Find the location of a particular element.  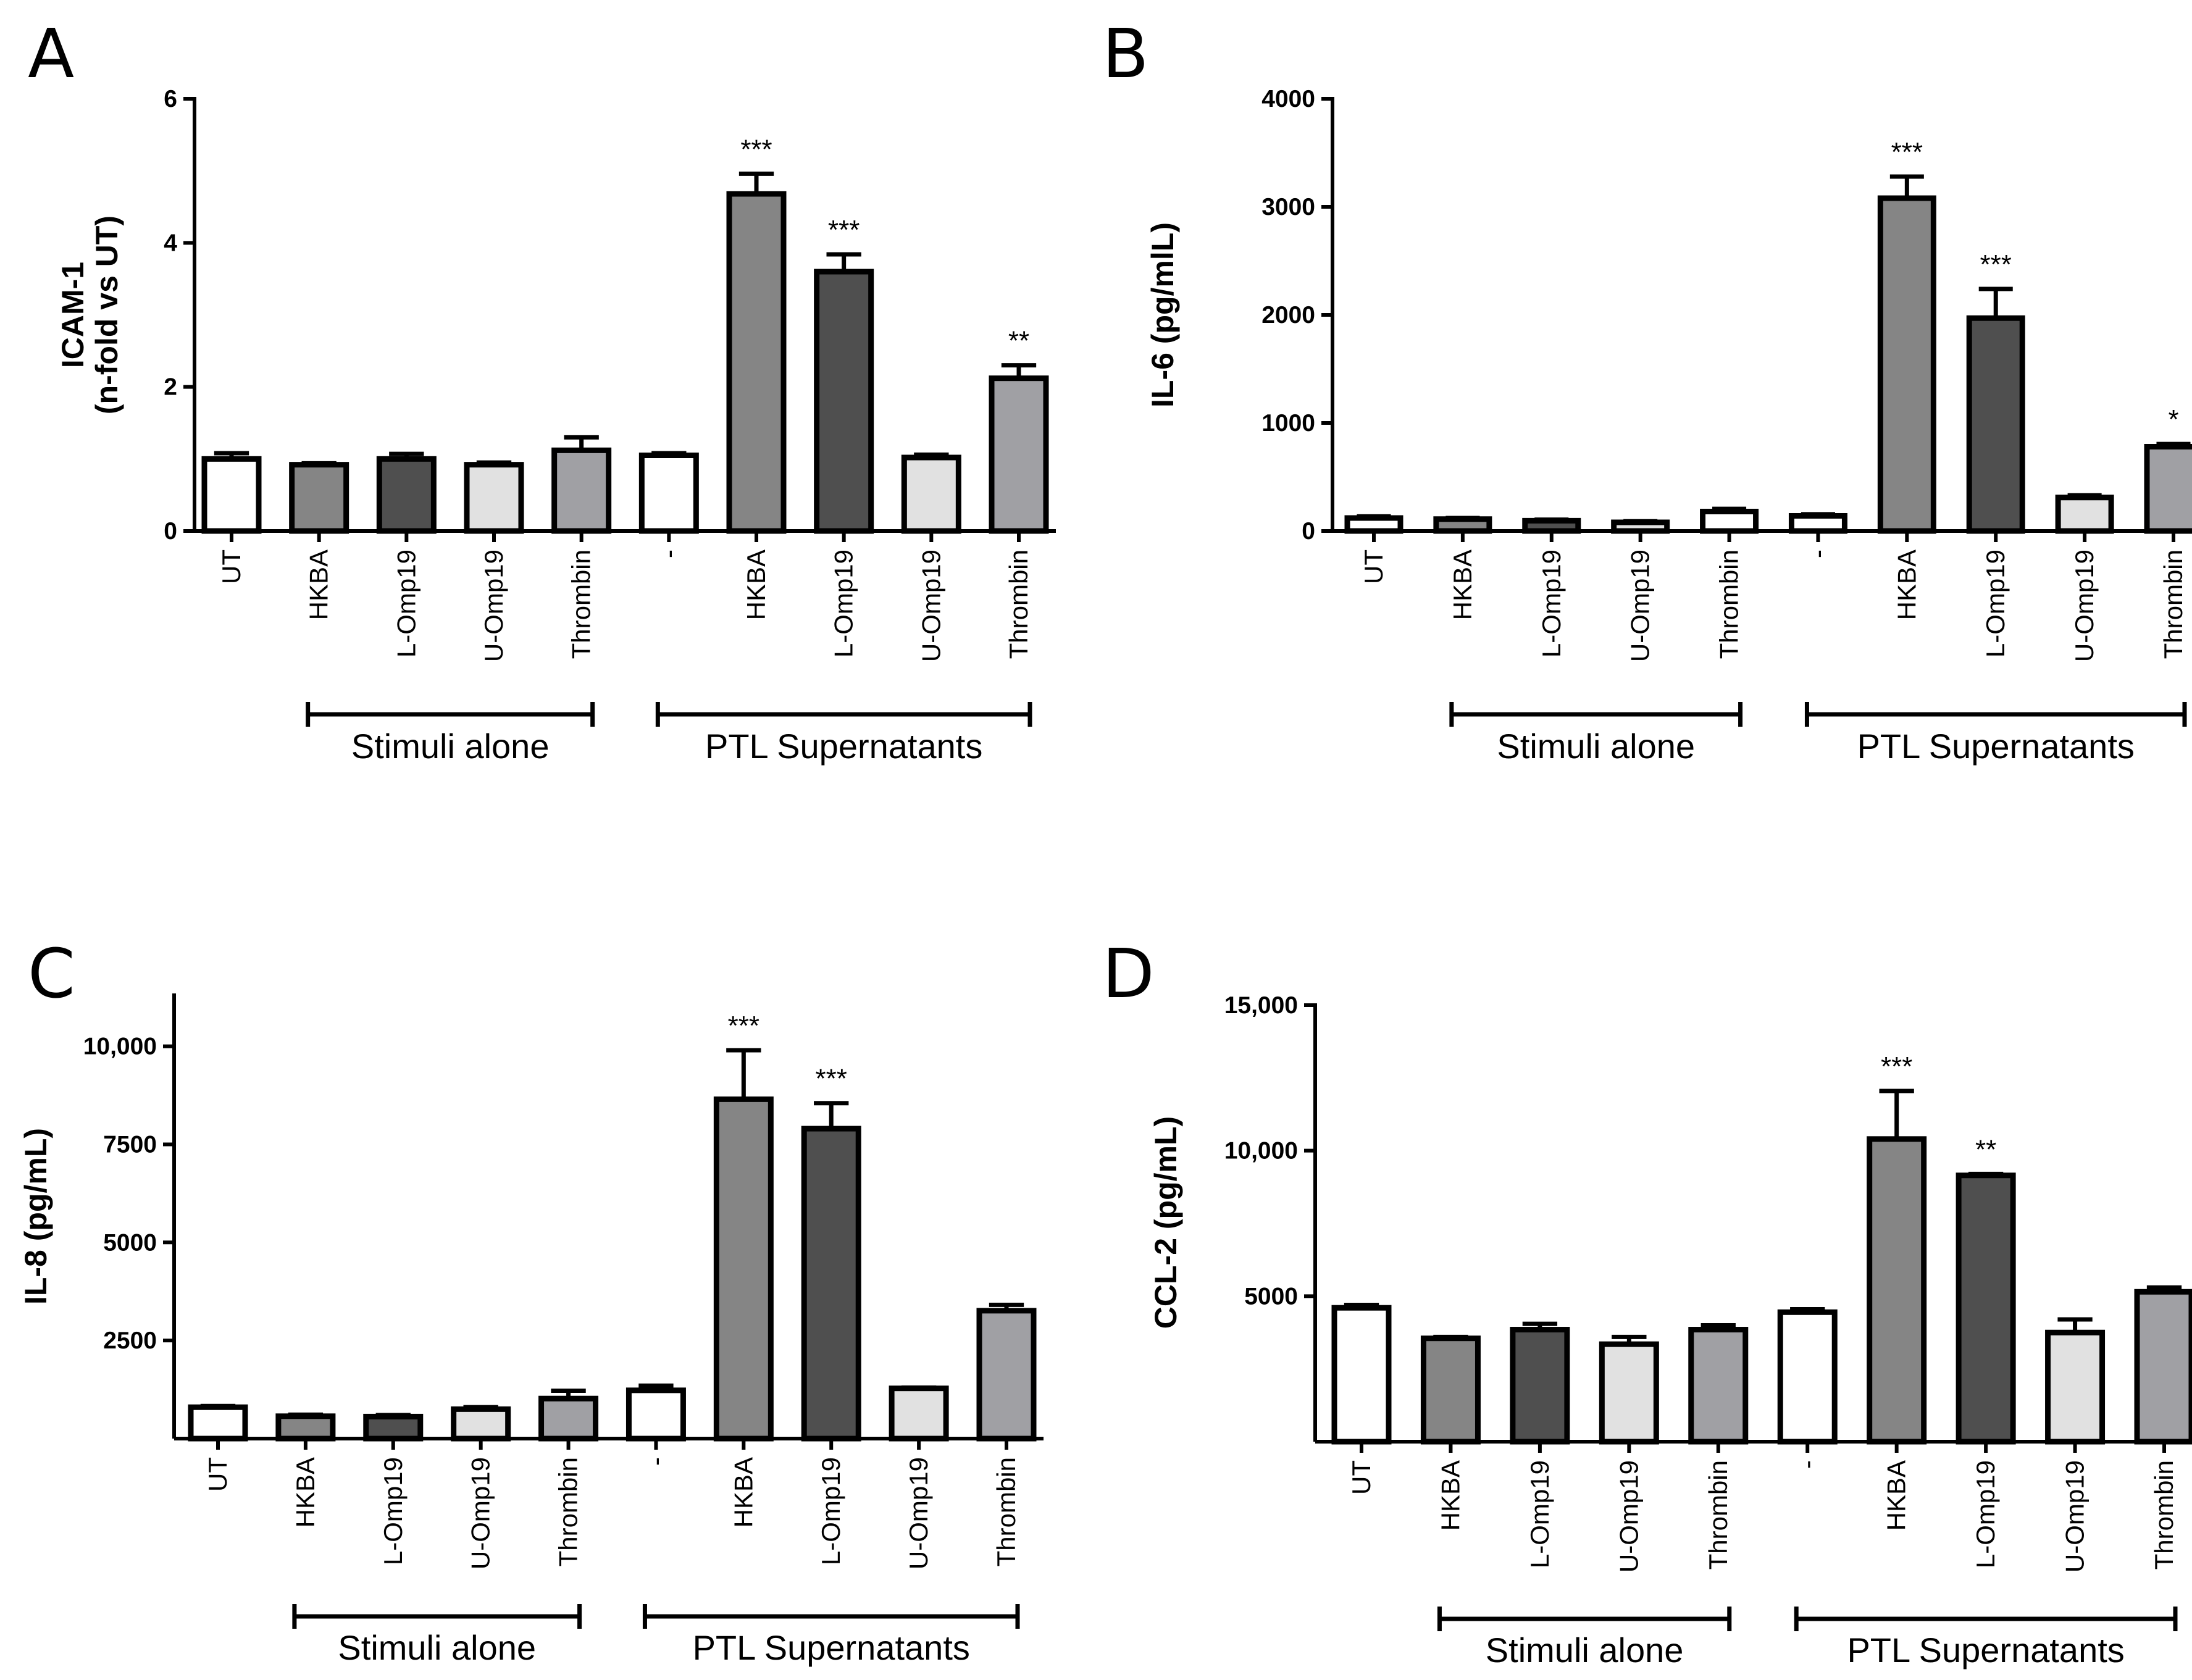

significance-marker: * is located at coordinates (2173, 419).